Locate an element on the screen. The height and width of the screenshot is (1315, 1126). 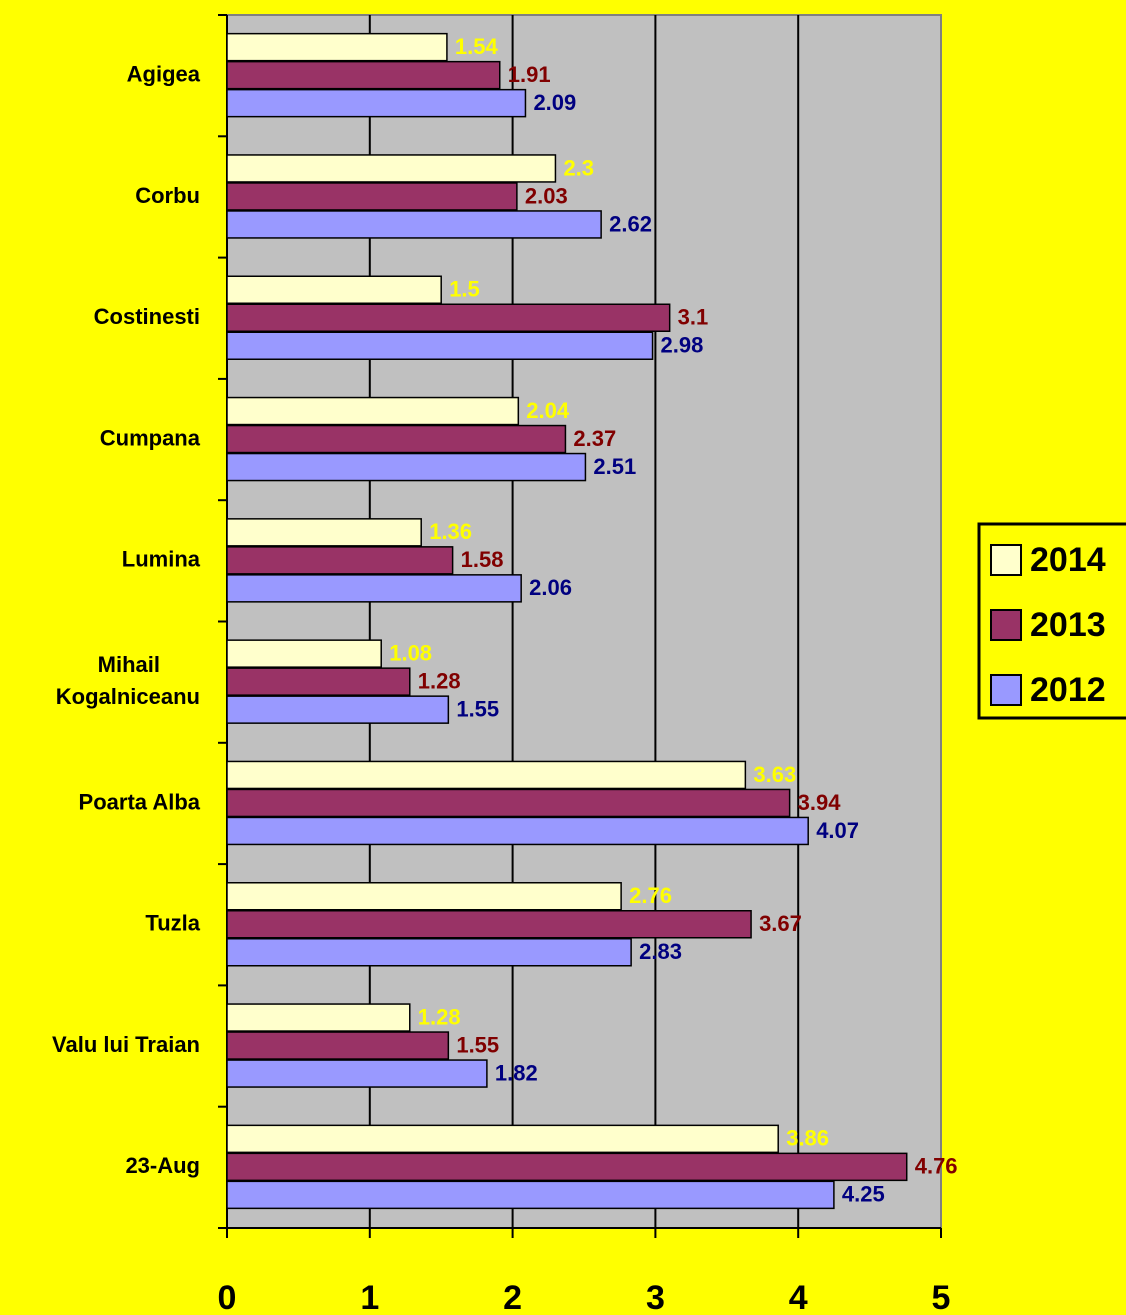
x-tick-label: 1 is located at coordinates (369, 1297).